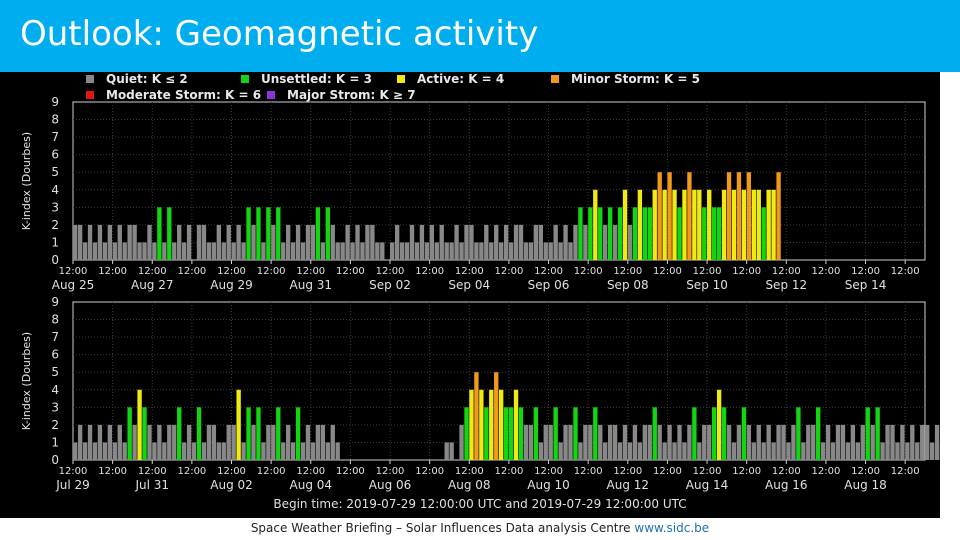 The image size is (960, 540). What do you see at coordinates (549, 285) in the screenshot?
I see `x-date-label: Sep 06` at bounding box center [549, 285].